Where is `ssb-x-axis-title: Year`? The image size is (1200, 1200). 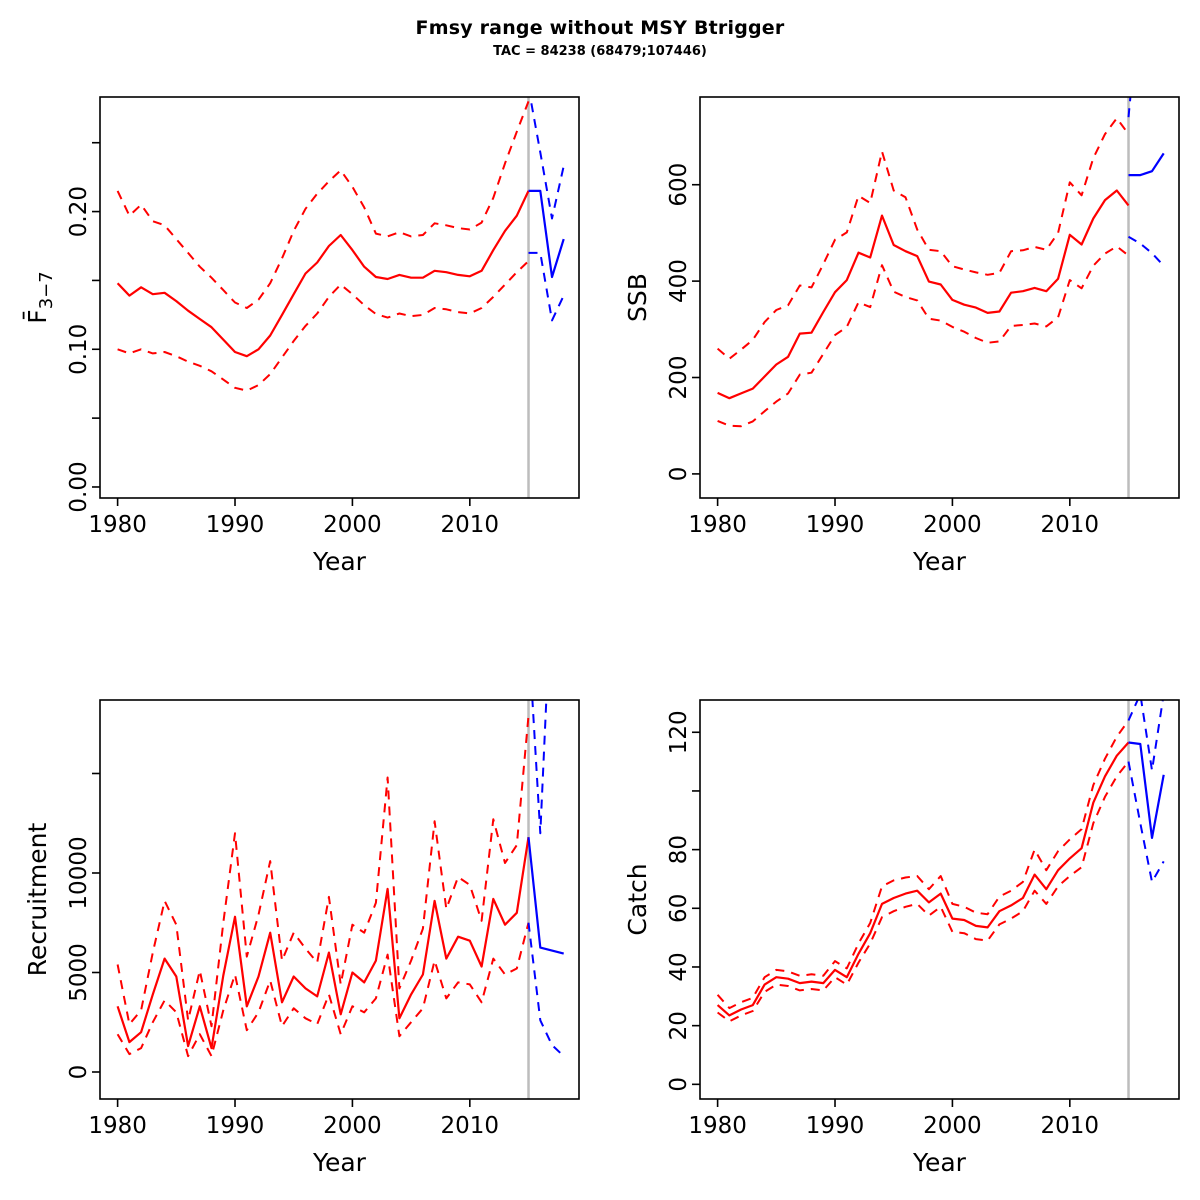 ssb-x-axis-title: Year is located at coordinates (939, 561).